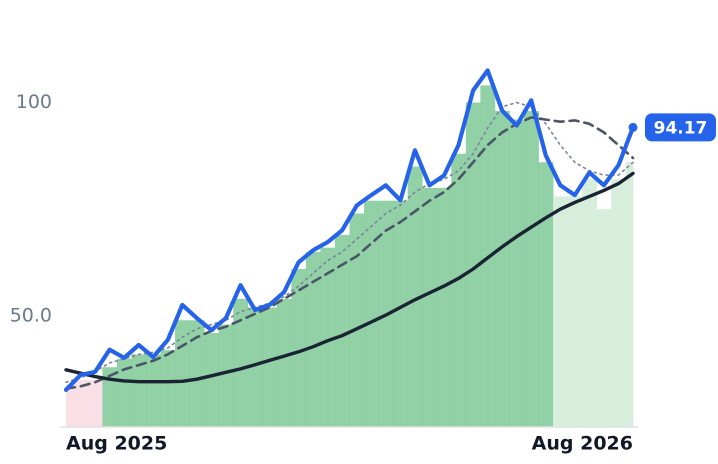 The image size is (718, 464). I want to click on y-tick-label: 50.0, so click(31, 315).